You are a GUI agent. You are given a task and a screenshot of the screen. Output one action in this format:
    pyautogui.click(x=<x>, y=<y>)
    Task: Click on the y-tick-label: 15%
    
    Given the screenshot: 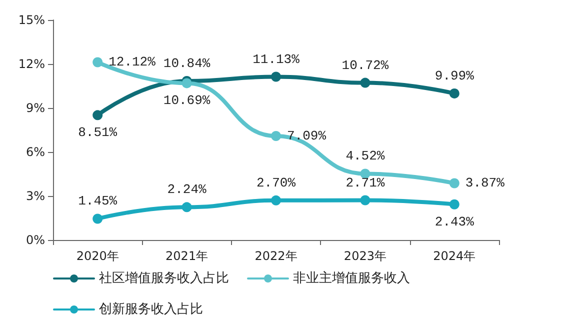 What is the action you would take?
    pyautogui.click(x=31, y=20)
    